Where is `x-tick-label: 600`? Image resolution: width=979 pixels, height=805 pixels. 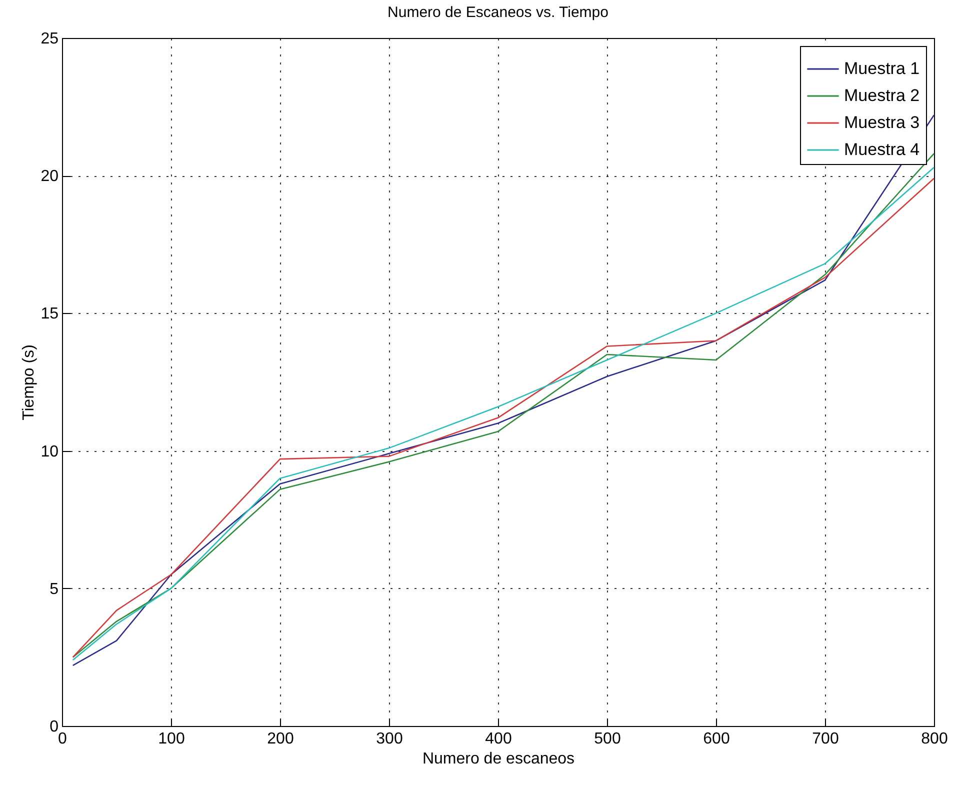
x-tick-label: 600 is located at coordinates (716, 739).